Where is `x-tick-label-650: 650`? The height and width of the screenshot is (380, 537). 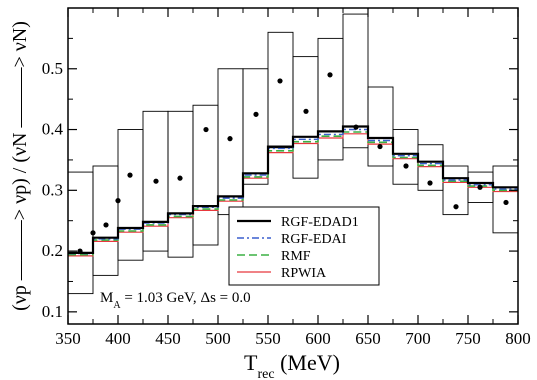
x-tick-label-650: 650 is located at coordinates (368, 338).